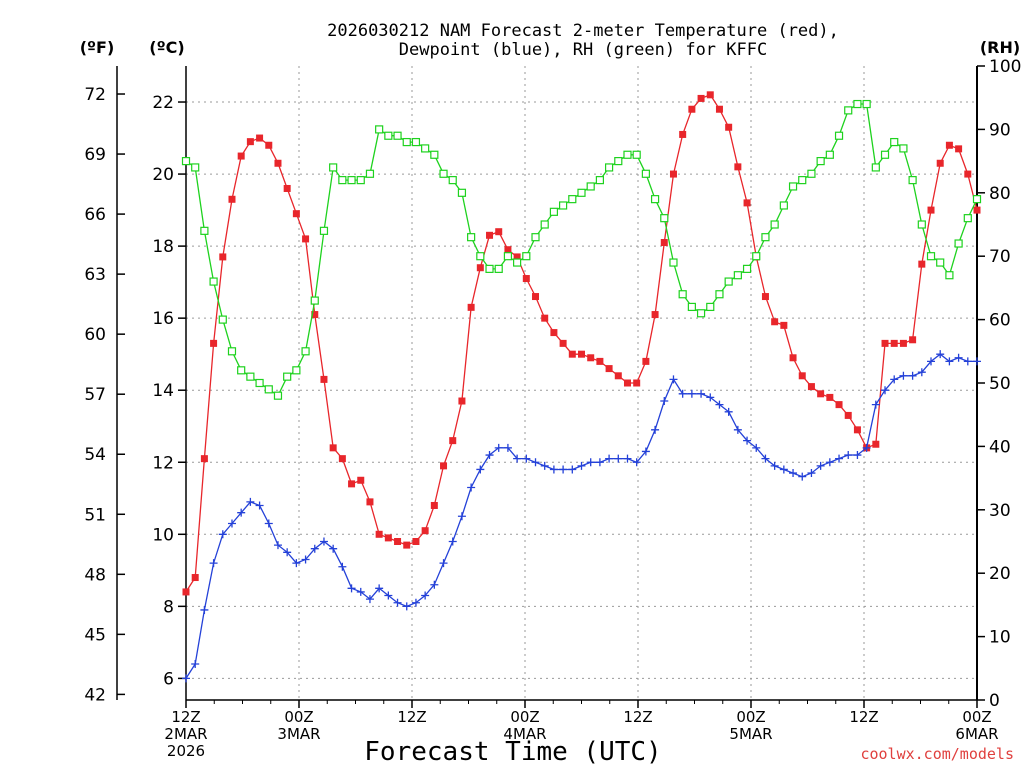 The height and width of the screenshot is (768, 1024). I want to click on chart-title-line2: Dewpoint (blue), RH (green) for KFFC, so click(583, 50).